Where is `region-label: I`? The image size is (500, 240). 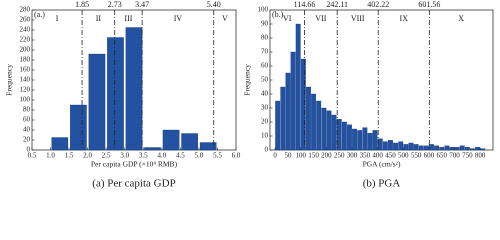
region-label: I is located at coordinates (57, 18).